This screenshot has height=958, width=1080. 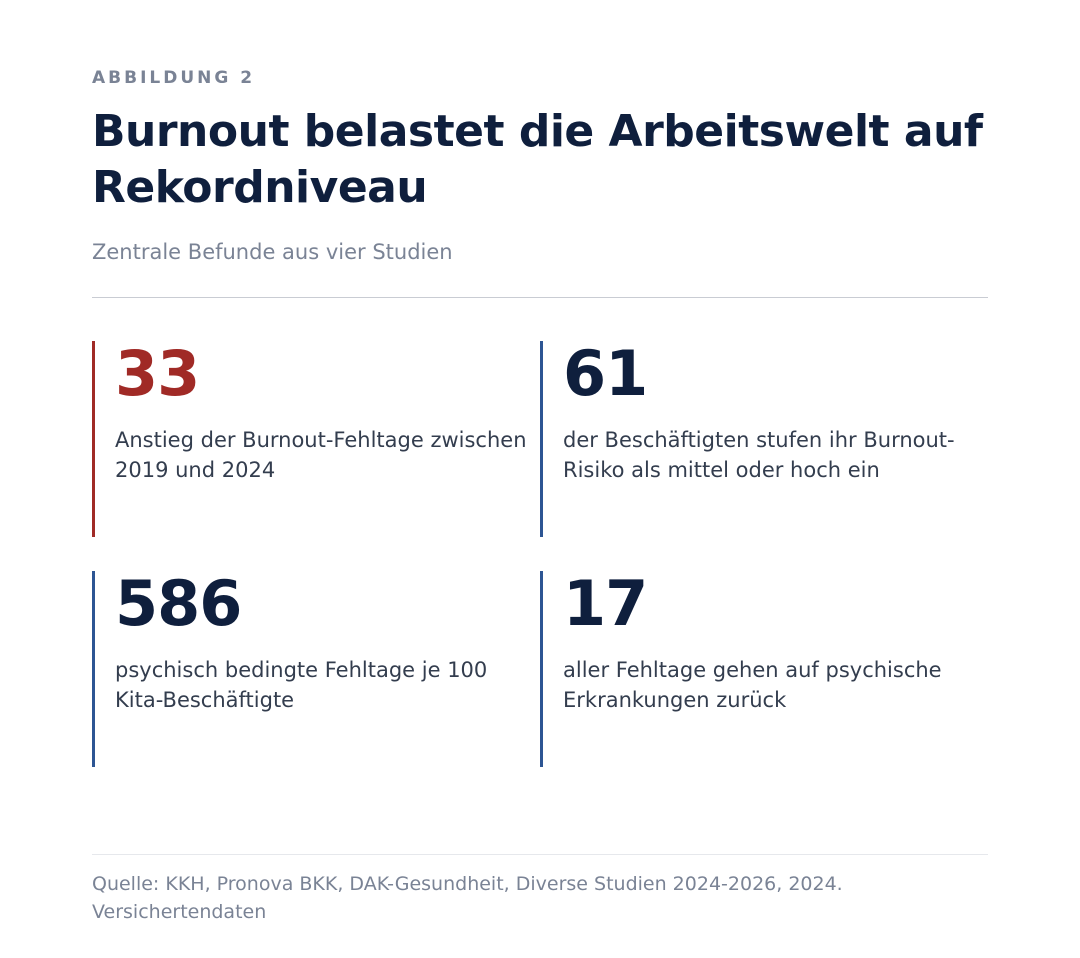 I want to click on stat-value: 17, so click(x=605, y=603).